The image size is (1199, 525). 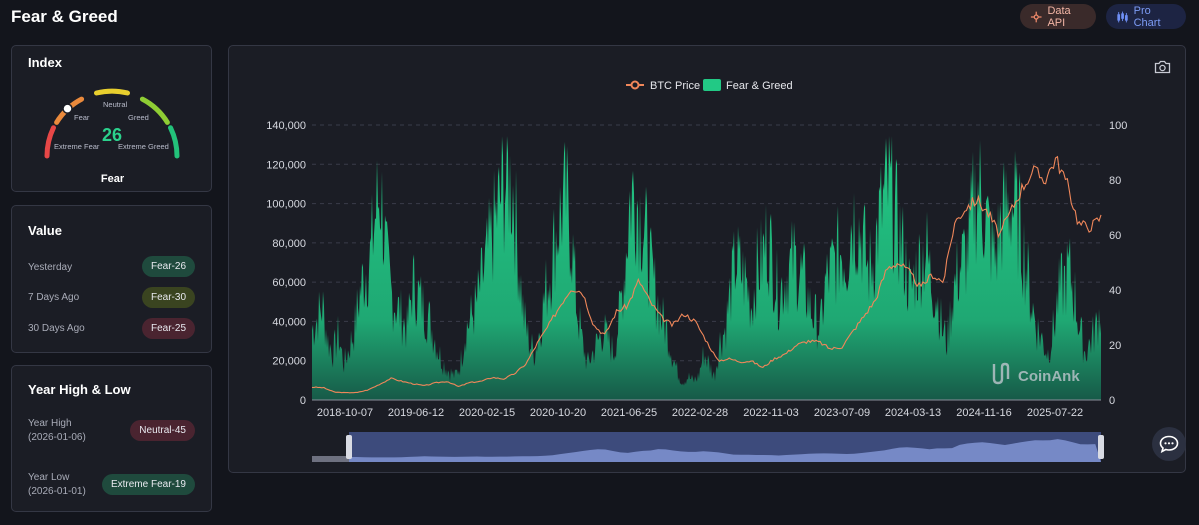 I want to click on x-tick-label: 2021-06-25, so click(x=629, y=413).